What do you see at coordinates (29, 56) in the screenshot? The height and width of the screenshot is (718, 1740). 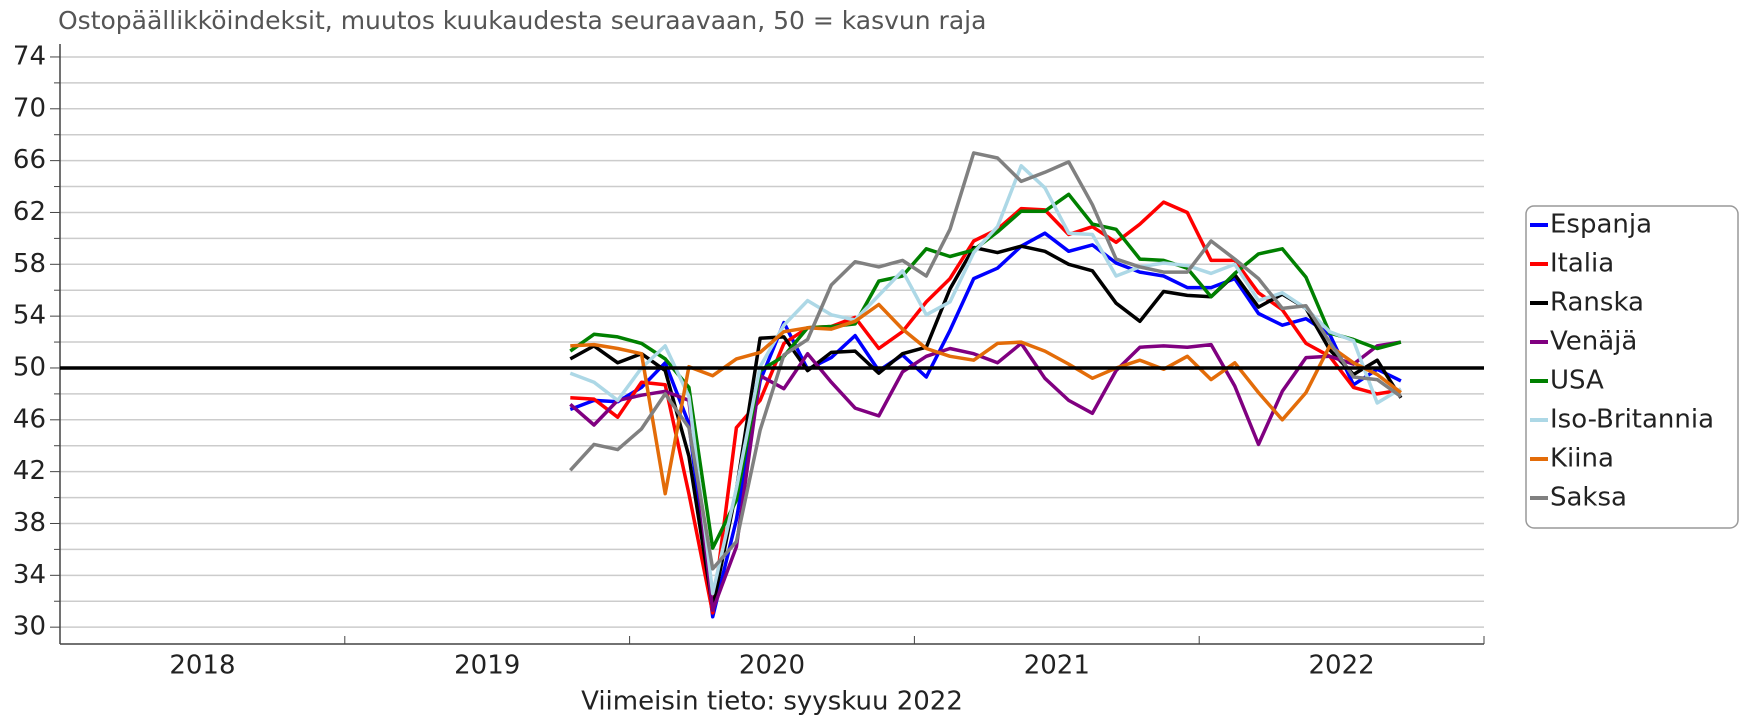 I see `y-tick-label: 74` at bounding box center [29, 56].